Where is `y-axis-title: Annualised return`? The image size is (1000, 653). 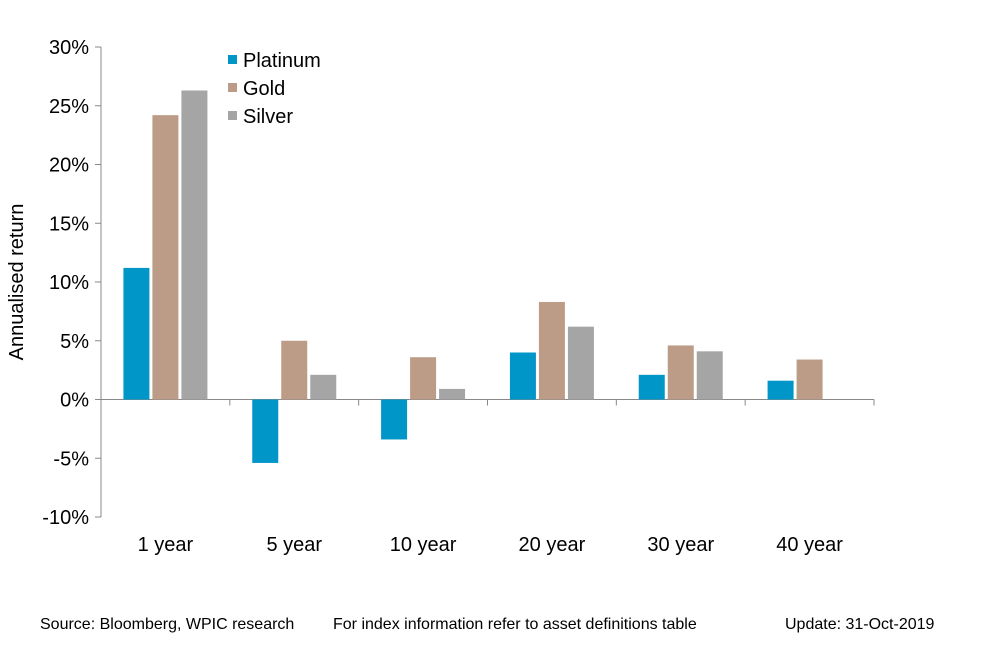
y-axis-title: Annualised return is located at coordinates (17, 282).